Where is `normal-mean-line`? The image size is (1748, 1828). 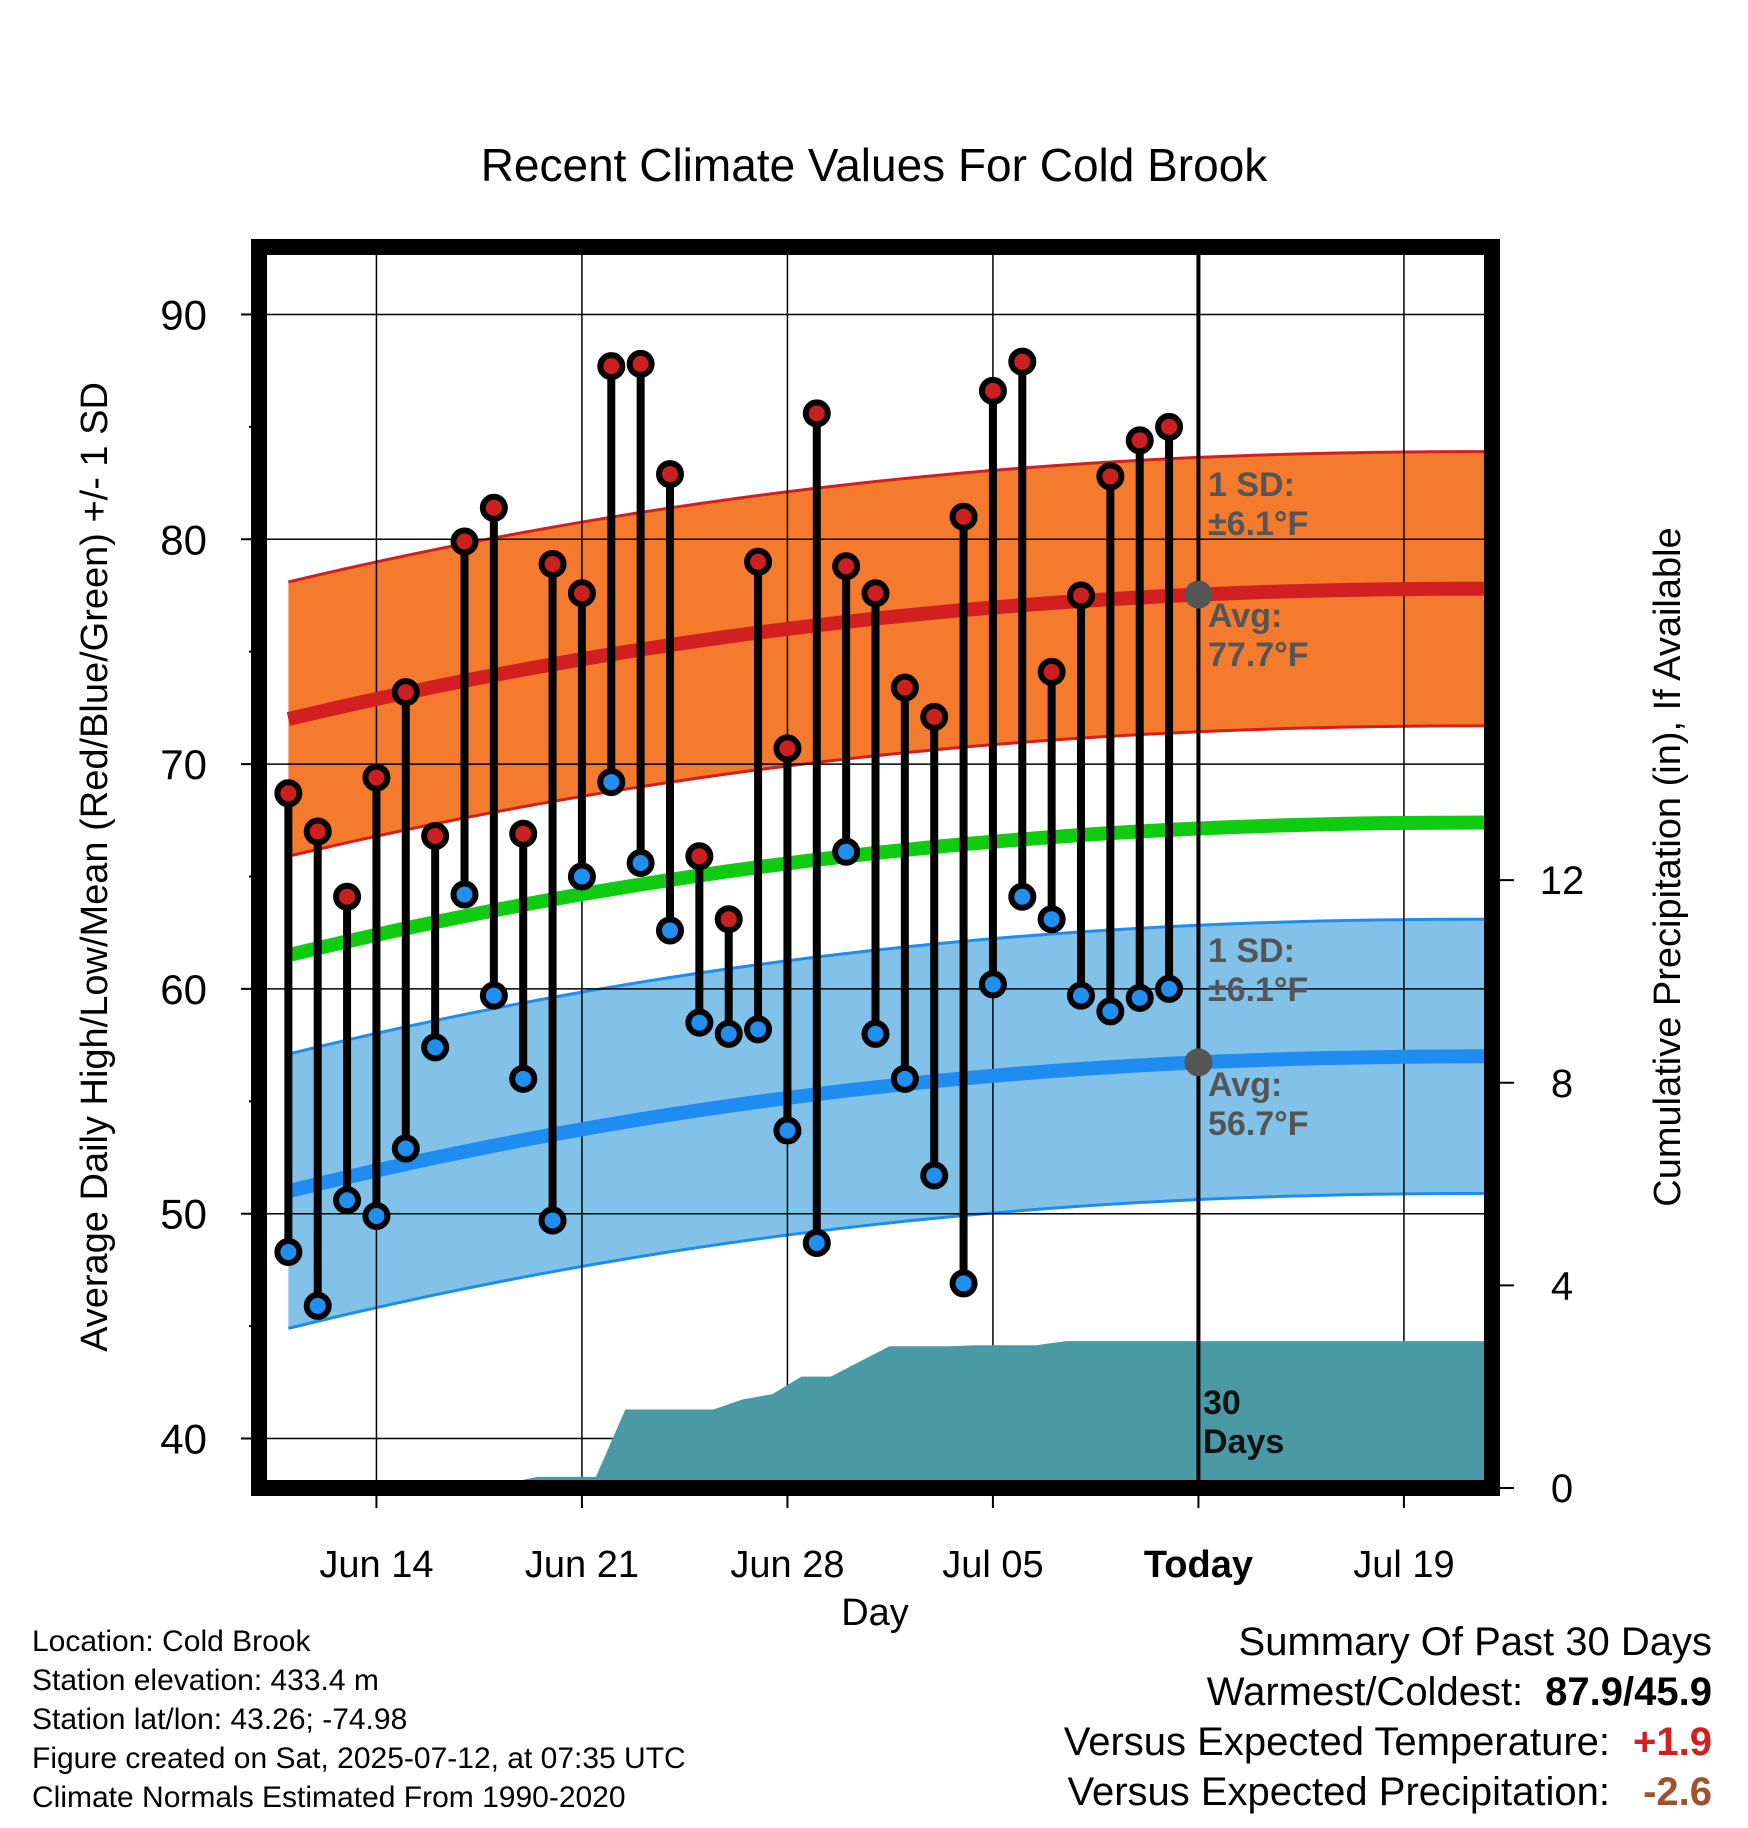
normal-mean-line is located at coordinates (889, 889).